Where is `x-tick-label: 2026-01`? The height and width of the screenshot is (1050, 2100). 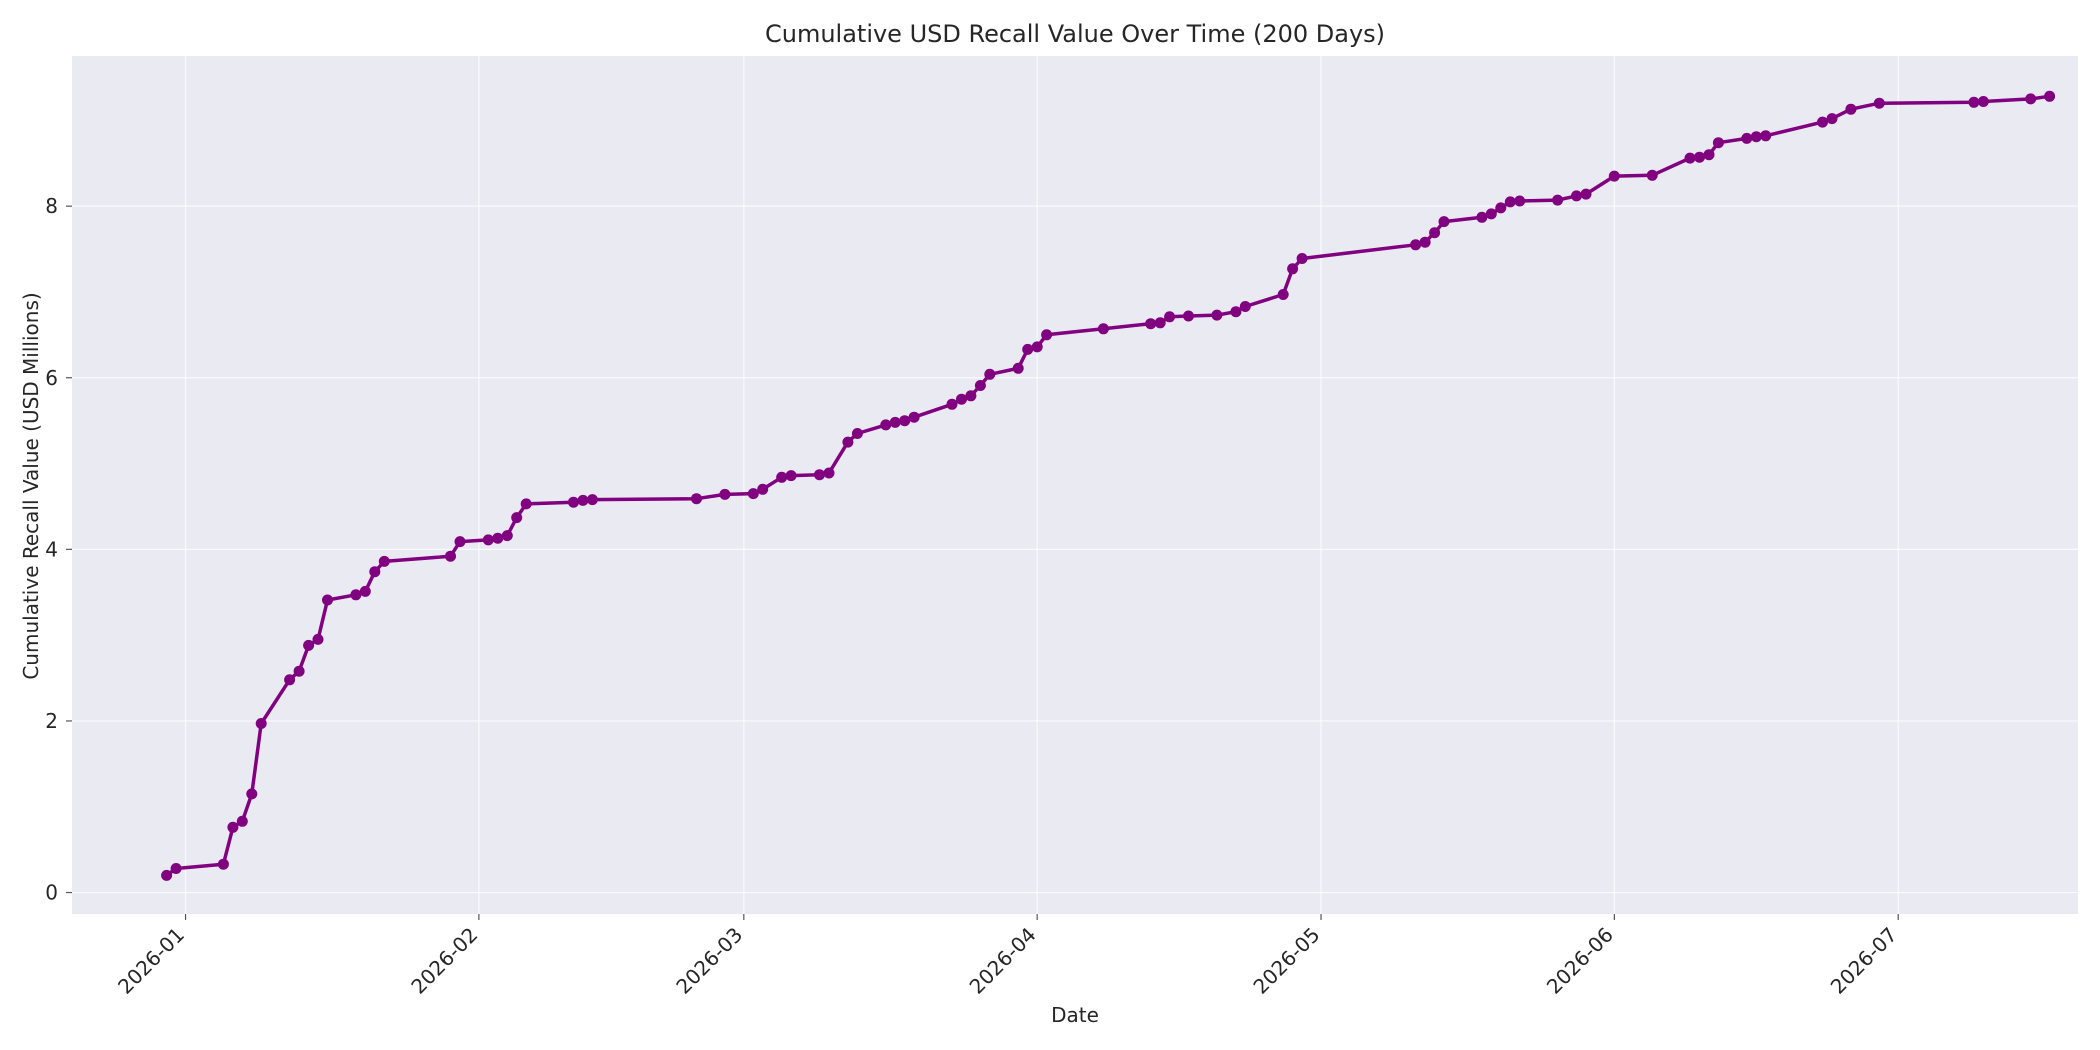
x-tick-label: 2026-01 is located at coordinates (151, 961).